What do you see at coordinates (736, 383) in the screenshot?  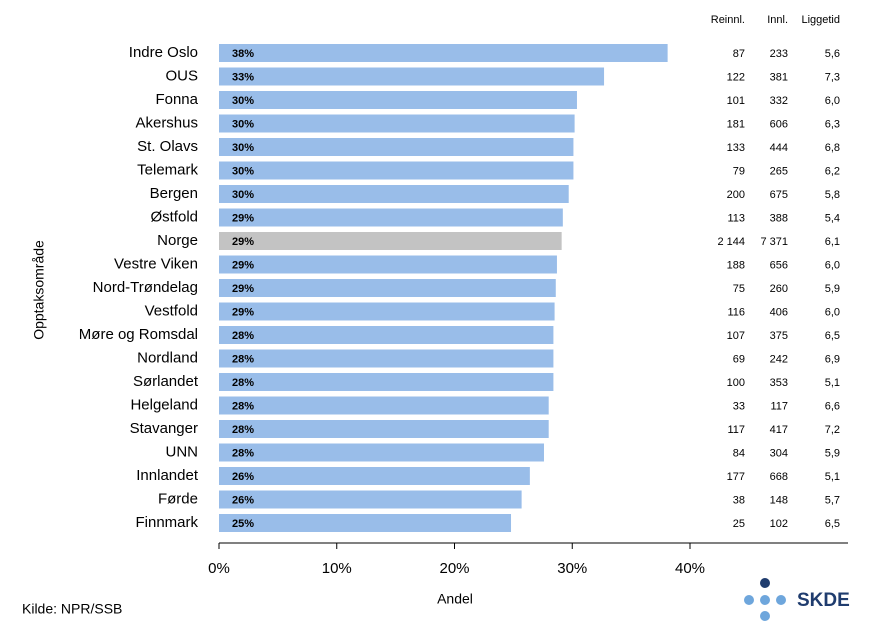 I see `table-cell: 100` at bounding box center [736, 383].